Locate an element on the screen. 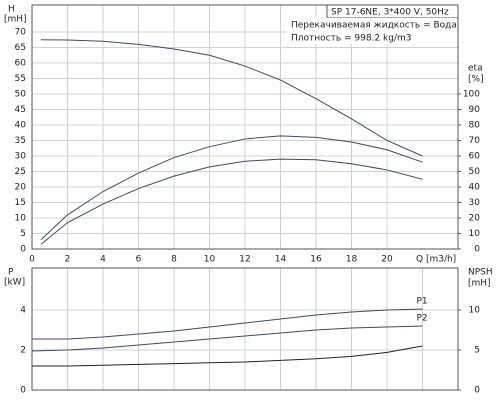 The height and width of the screenshot is (400, 500). y-axis-label: P is located at coordinates (11, 273).